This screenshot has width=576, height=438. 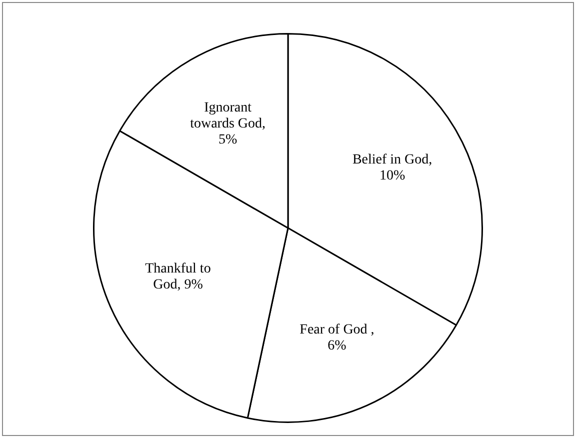 What do you see at coordinates (337, 338) in the screenshot?
I see `slice-label: Fear of God , 6%` at bounding box center [337, 338].